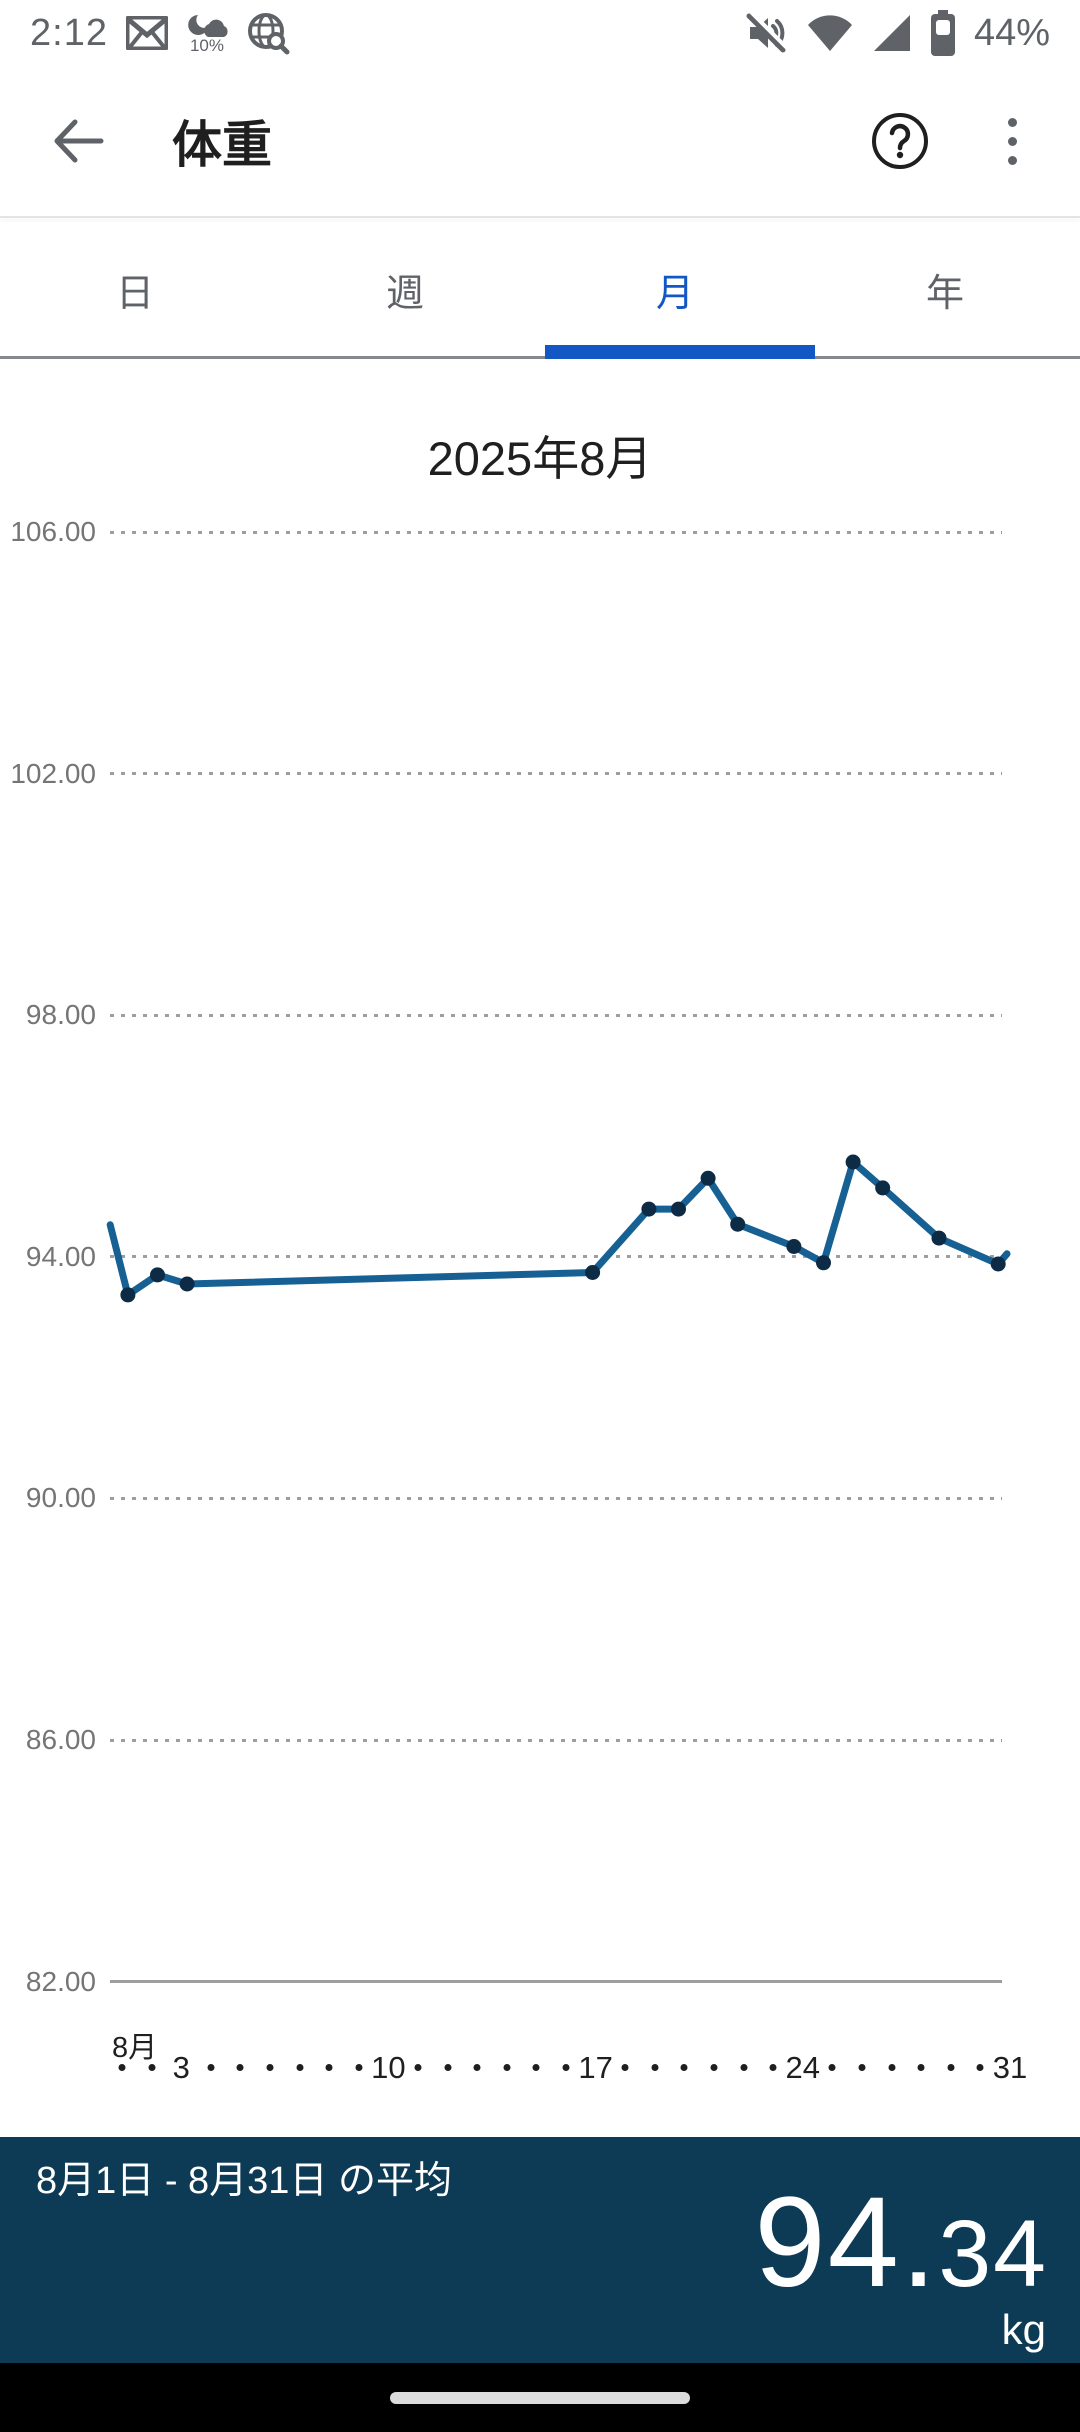 Image resolution: width=1080 pixels, height=2432 pixels. What do you see at coordinates (942, 33) in the screenshot?
I see `battery-icon` at bounding box center [942, 33].